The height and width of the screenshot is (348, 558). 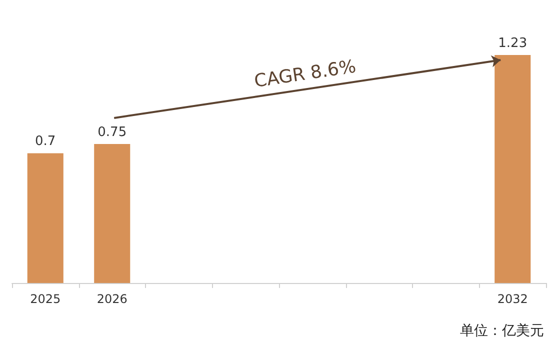 What do you see at coordinates (112, 132) in the screenshot?
I see `data-label: 0.75` at bounding box center [112, 132].